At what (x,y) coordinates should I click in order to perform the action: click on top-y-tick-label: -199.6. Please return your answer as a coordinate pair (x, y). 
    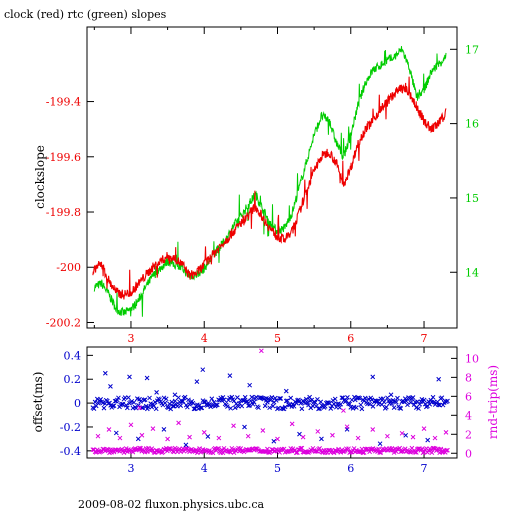
    Looking at the image, I should click on (63, 157).